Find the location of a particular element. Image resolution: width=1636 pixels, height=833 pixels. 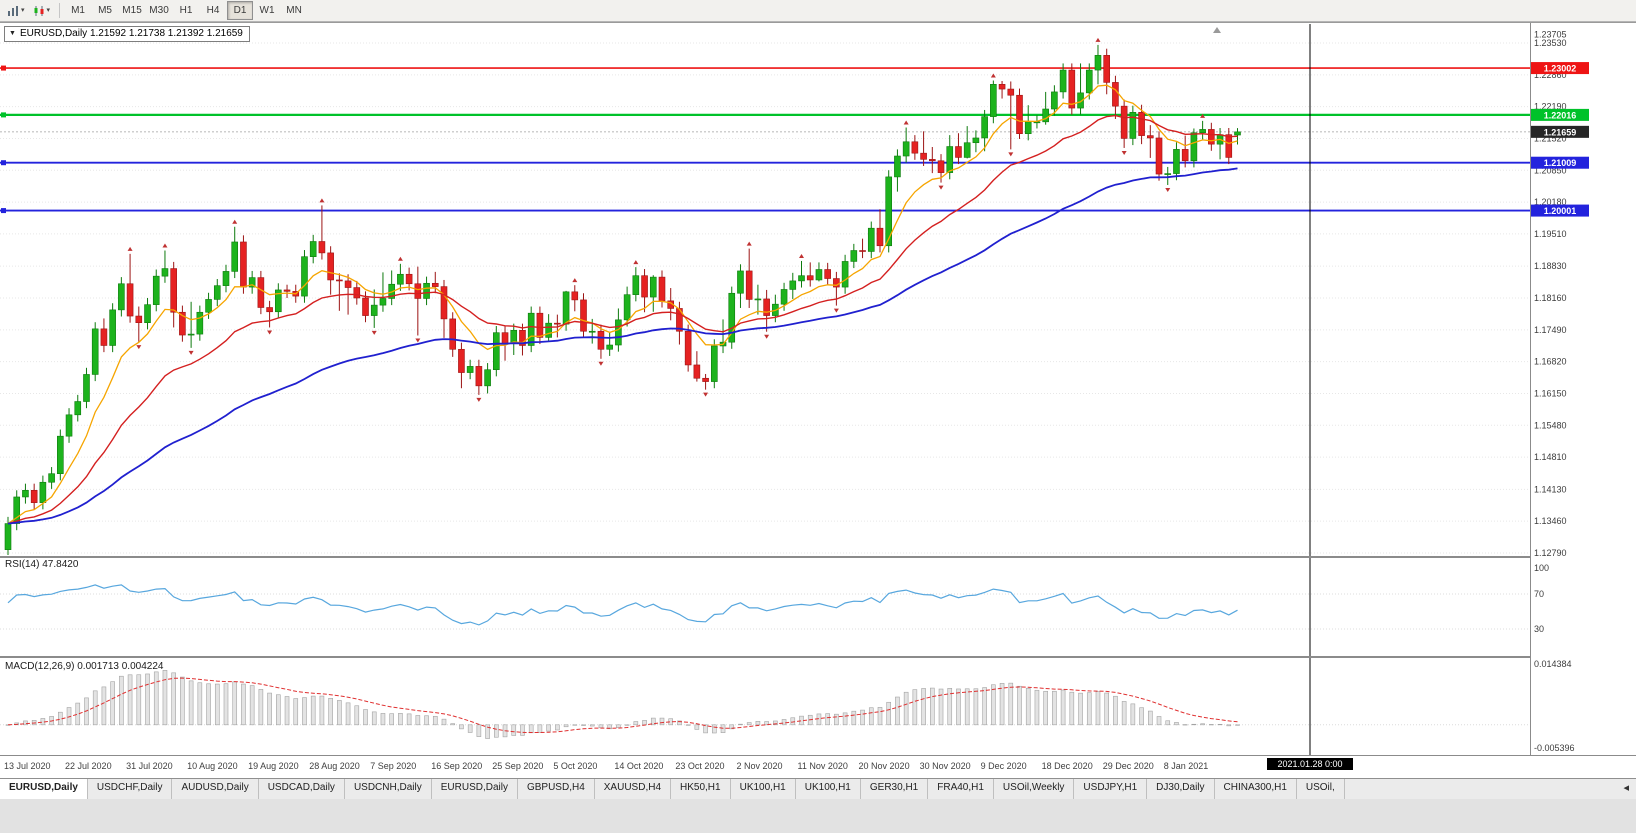

chart-type-button: ▾ is located at coordinates (42, 10).